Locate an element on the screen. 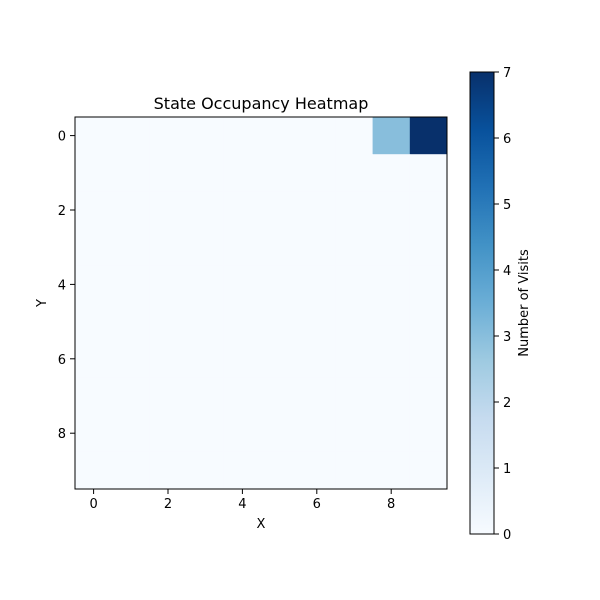  colorbar-axis: 0 1 2 3 4 5 6 7 is located at coordinates (502, 304).